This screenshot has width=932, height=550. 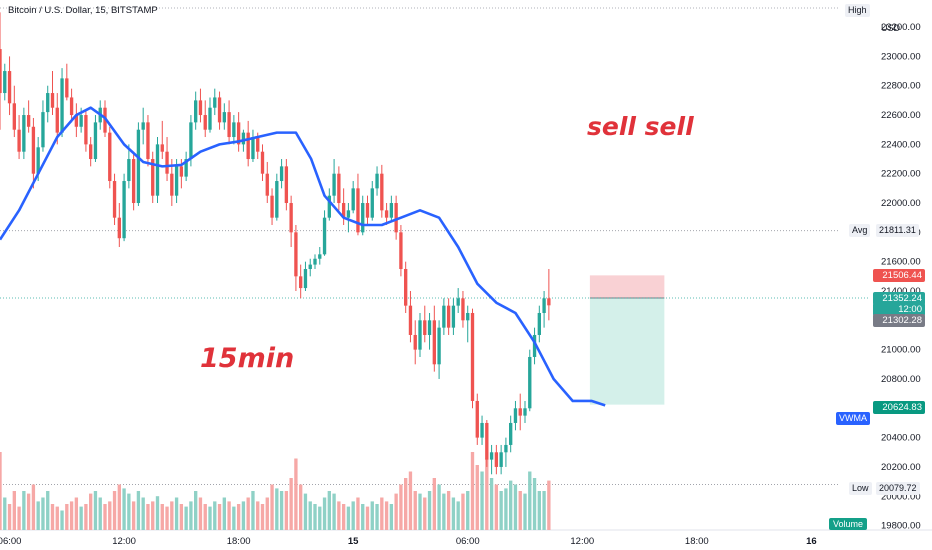 What do you see at coordinates (860, 230) in the screenshot?
I see `avg-label: Avg` at bounding box center [860, 230].